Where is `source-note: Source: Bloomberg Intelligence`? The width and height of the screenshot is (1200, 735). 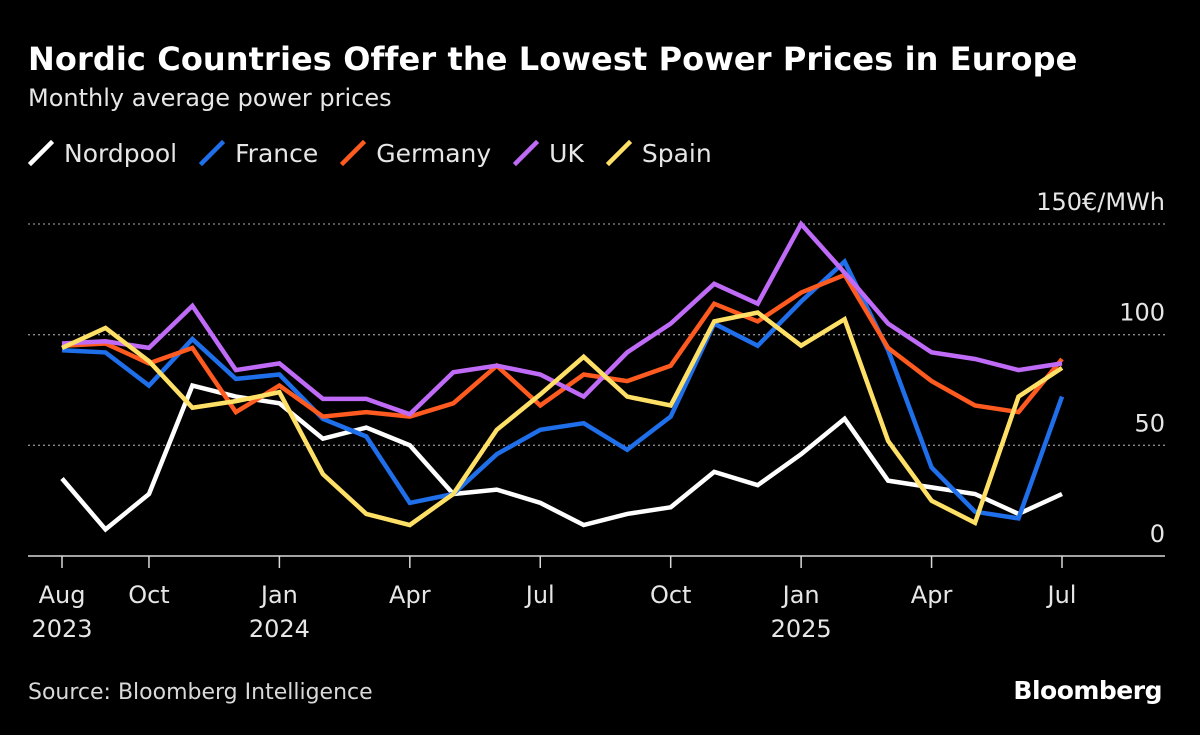
source-note: Source: Bloomberg Intelligence is located at coordinates (200, 692).